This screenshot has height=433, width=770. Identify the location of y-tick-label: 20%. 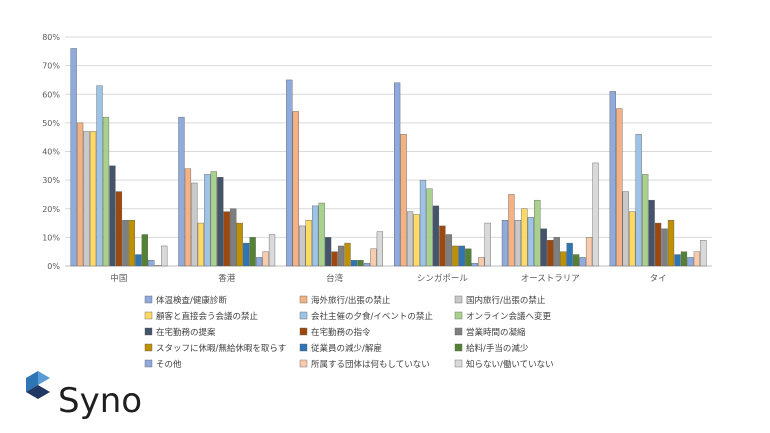
(51, 209).